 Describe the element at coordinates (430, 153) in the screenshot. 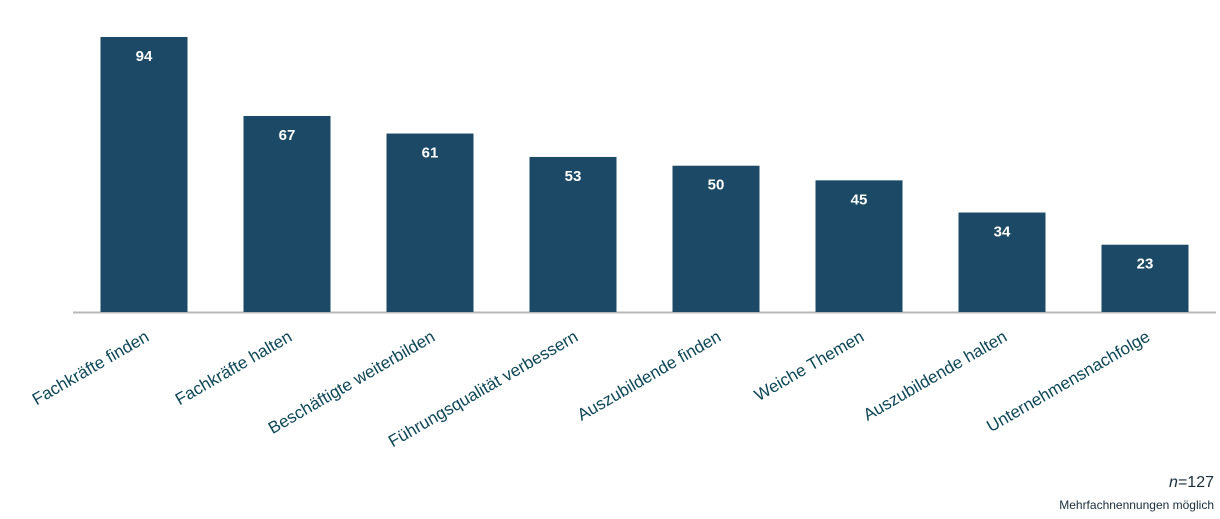

I see `value-label: 61` at that location.